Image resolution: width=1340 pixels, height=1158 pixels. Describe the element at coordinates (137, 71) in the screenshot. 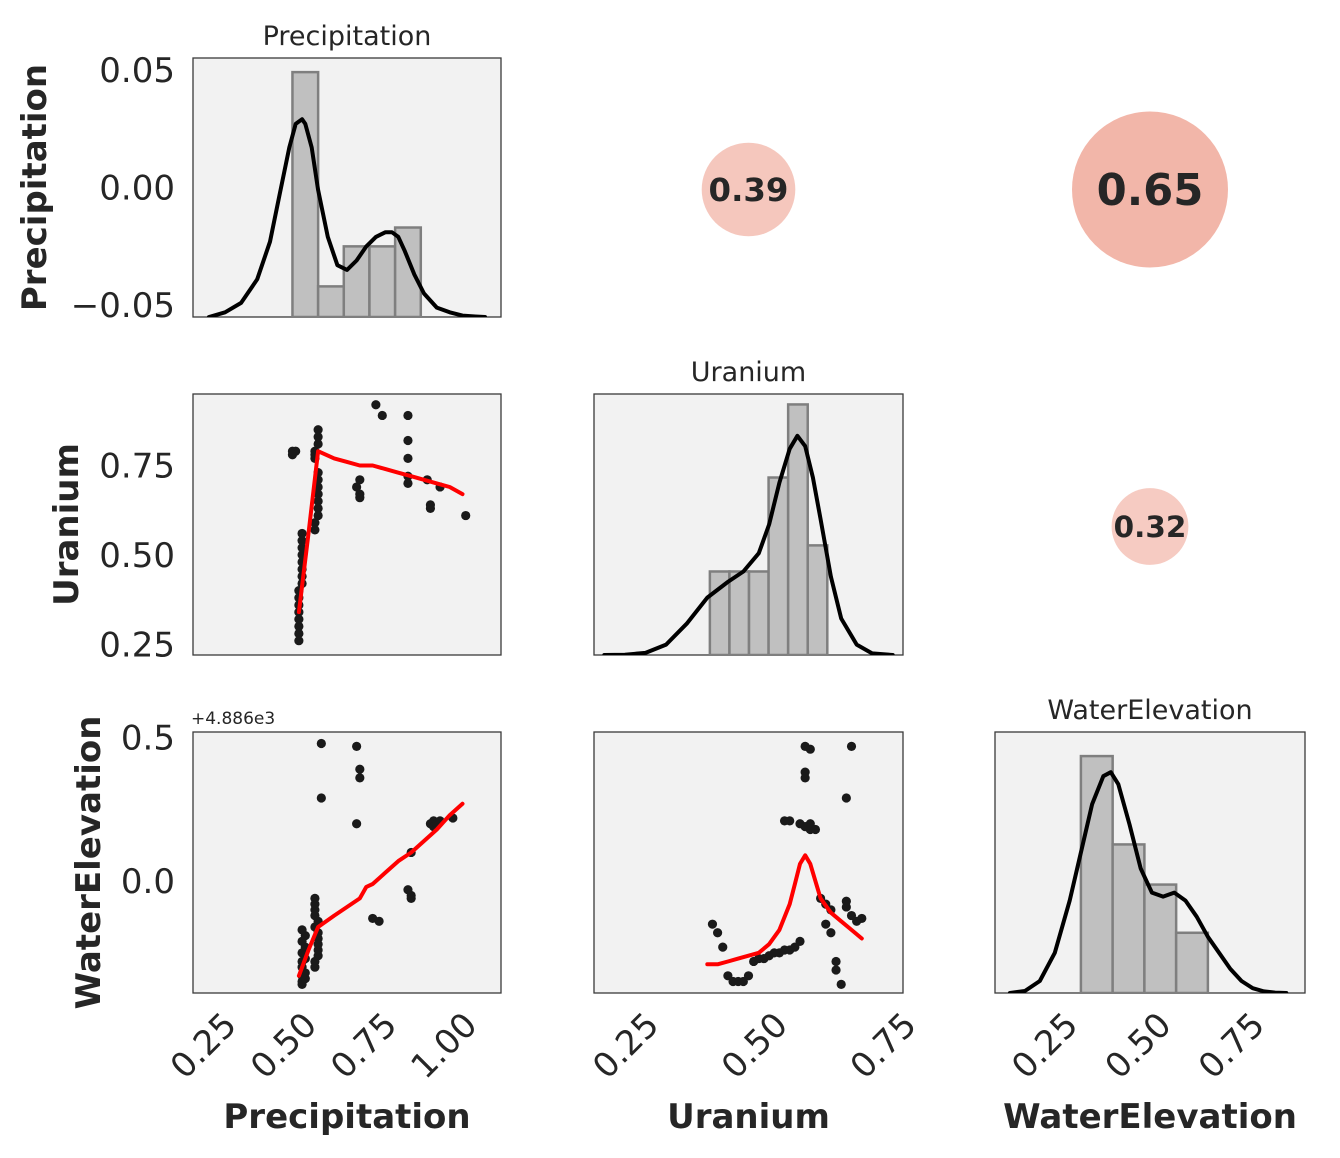

I see `y-tick-label-row0-0: 0.05` at that location.